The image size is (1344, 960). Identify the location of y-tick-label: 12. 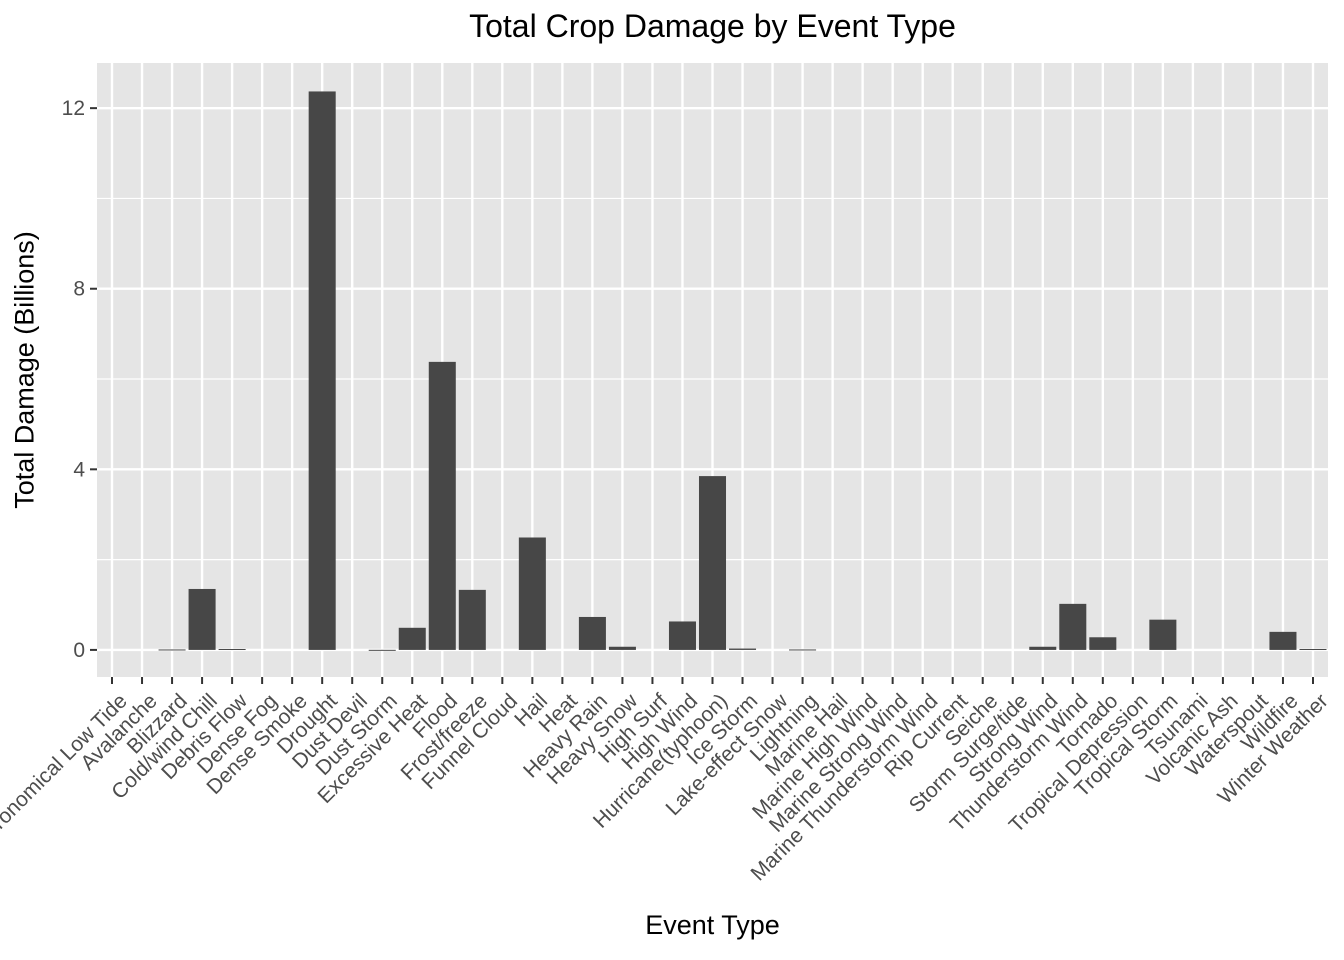
(73, 108).